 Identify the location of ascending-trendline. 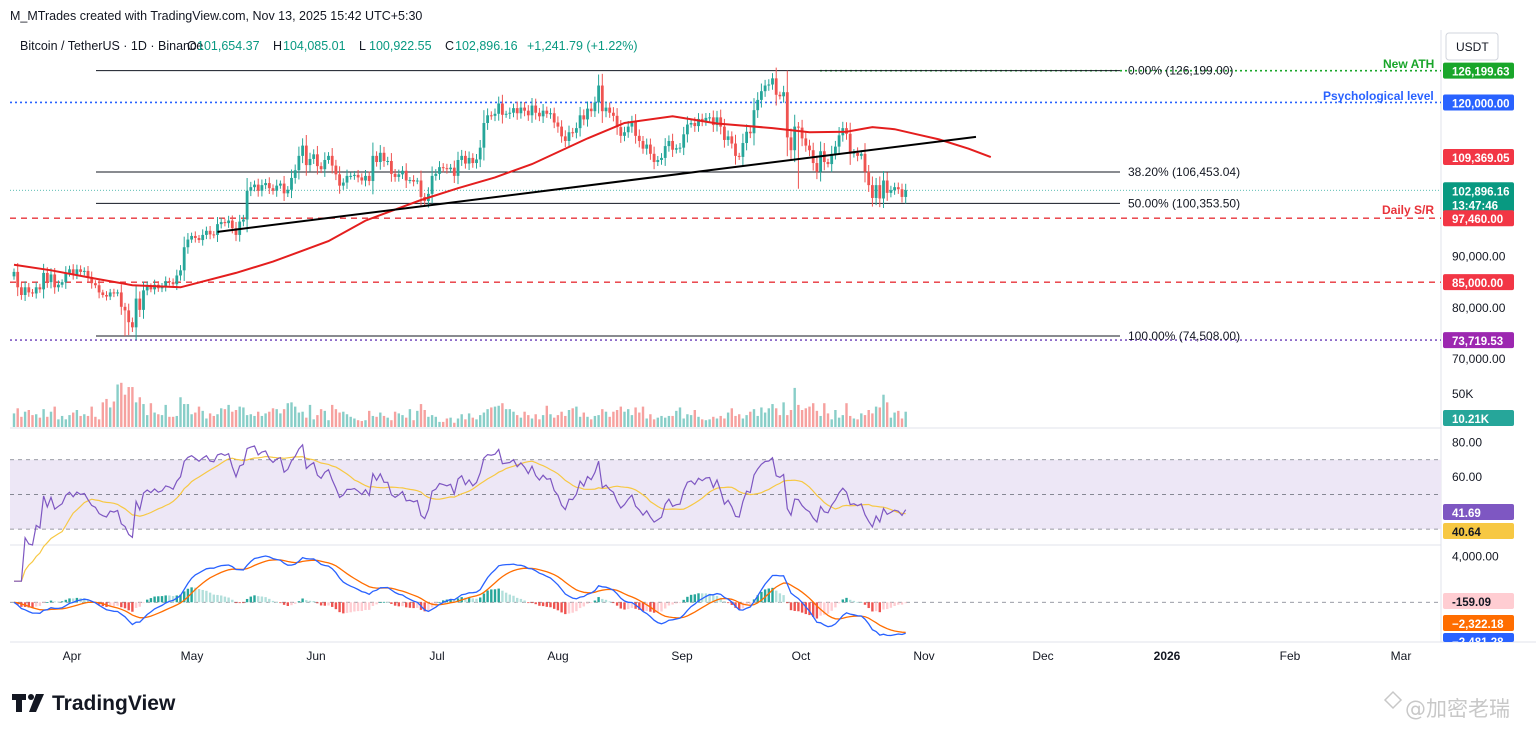
(597, 184).